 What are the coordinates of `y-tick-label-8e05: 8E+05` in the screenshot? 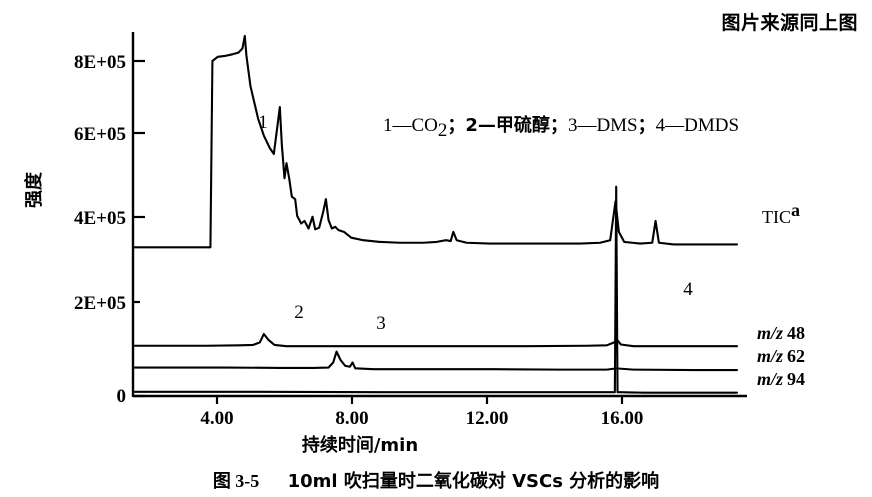 It's located at (100, 62).